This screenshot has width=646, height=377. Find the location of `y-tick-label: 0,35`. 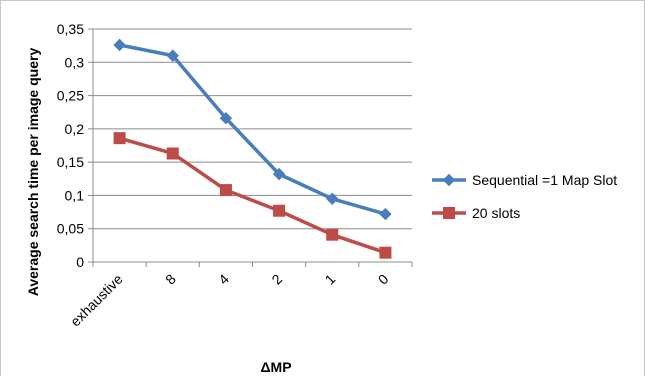

y-tick-label: 0,35 is located at coordinates (70, 29).